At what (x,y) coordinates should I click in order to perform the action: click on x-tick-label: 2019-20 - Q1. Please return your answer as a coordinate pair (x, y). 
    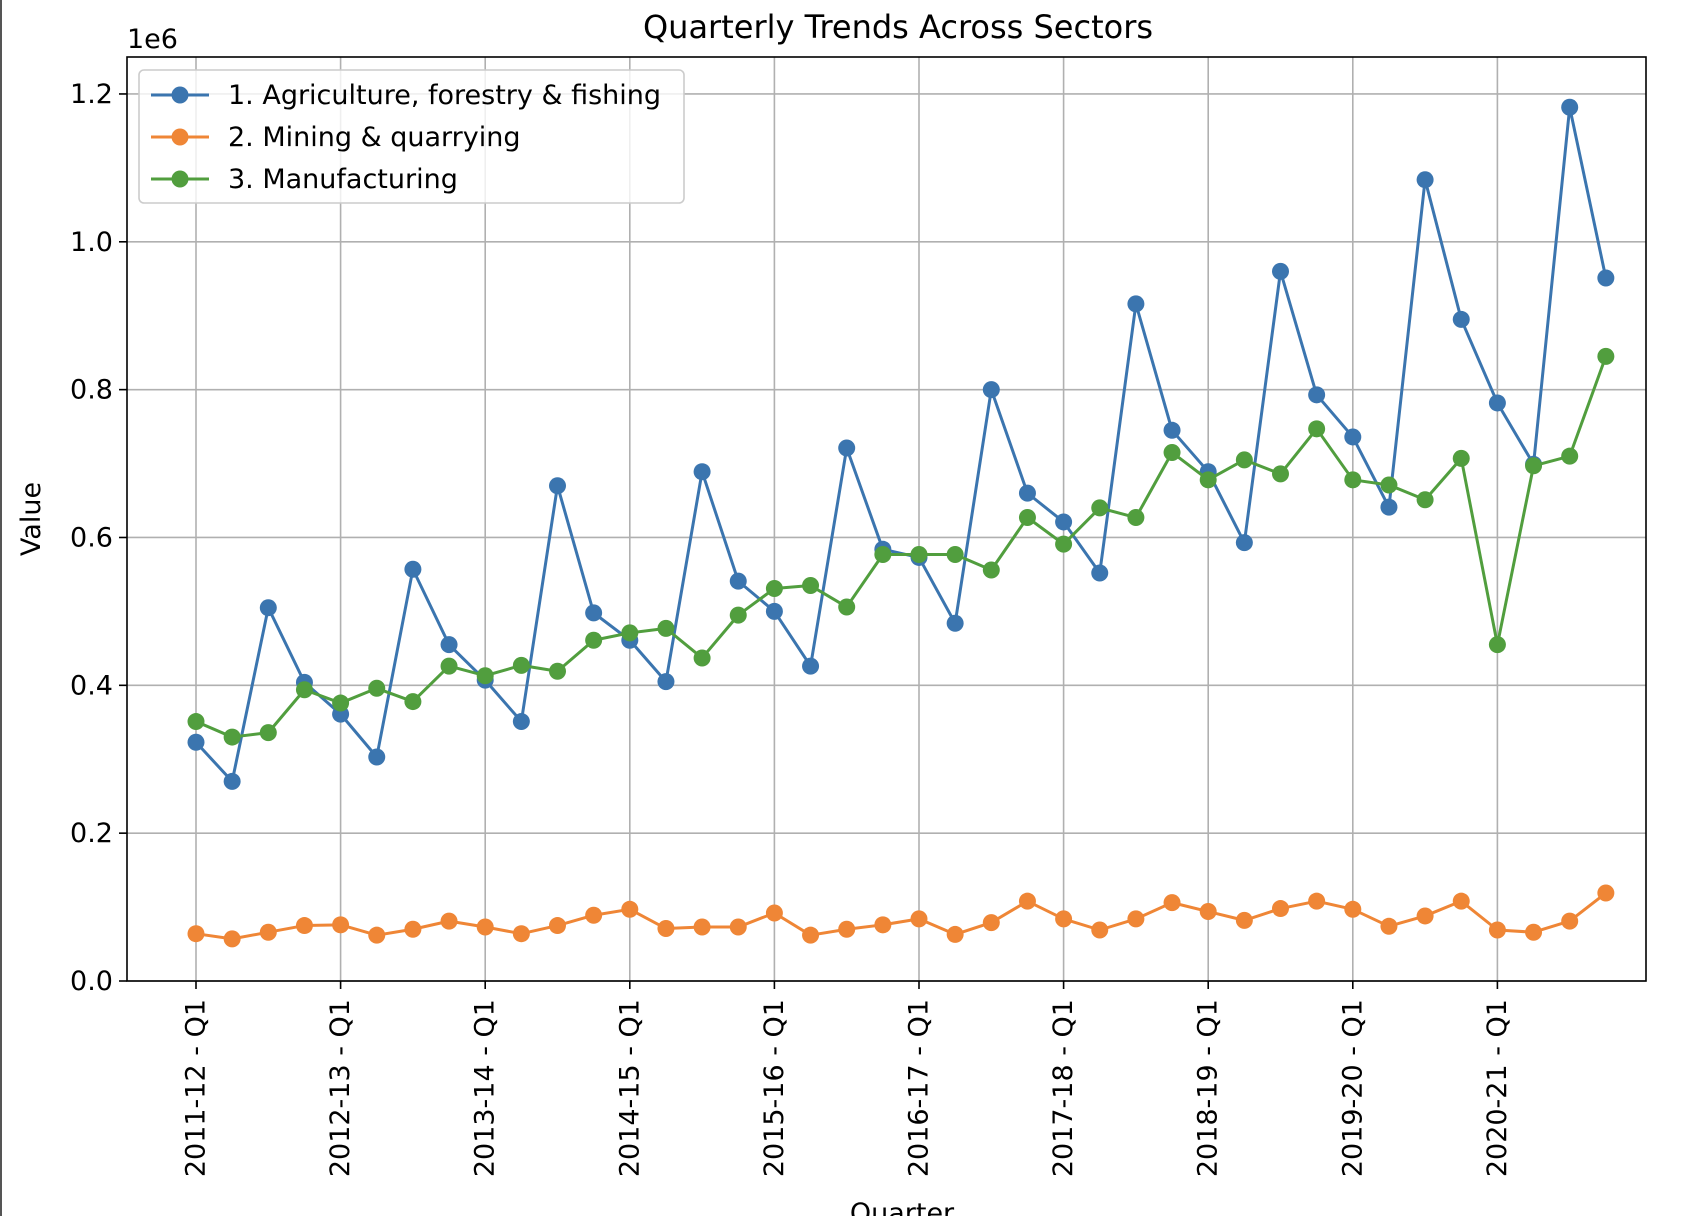
    Looking at the image, I should click on (1352, 1088).